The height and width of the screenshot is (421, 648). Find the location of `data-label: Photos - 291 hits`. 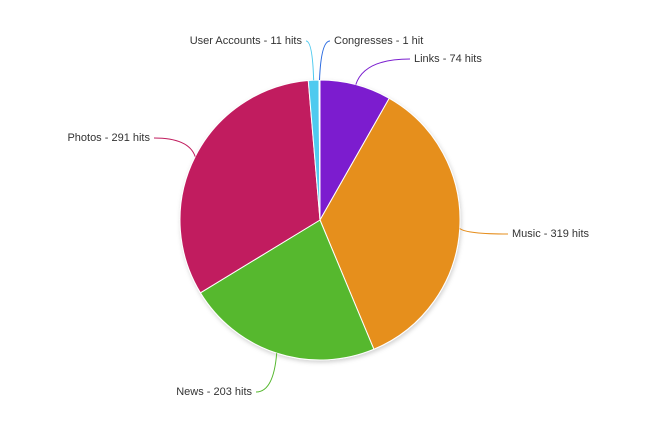

data-label: Photos - 291 hits is located at coordinates (108, 138).